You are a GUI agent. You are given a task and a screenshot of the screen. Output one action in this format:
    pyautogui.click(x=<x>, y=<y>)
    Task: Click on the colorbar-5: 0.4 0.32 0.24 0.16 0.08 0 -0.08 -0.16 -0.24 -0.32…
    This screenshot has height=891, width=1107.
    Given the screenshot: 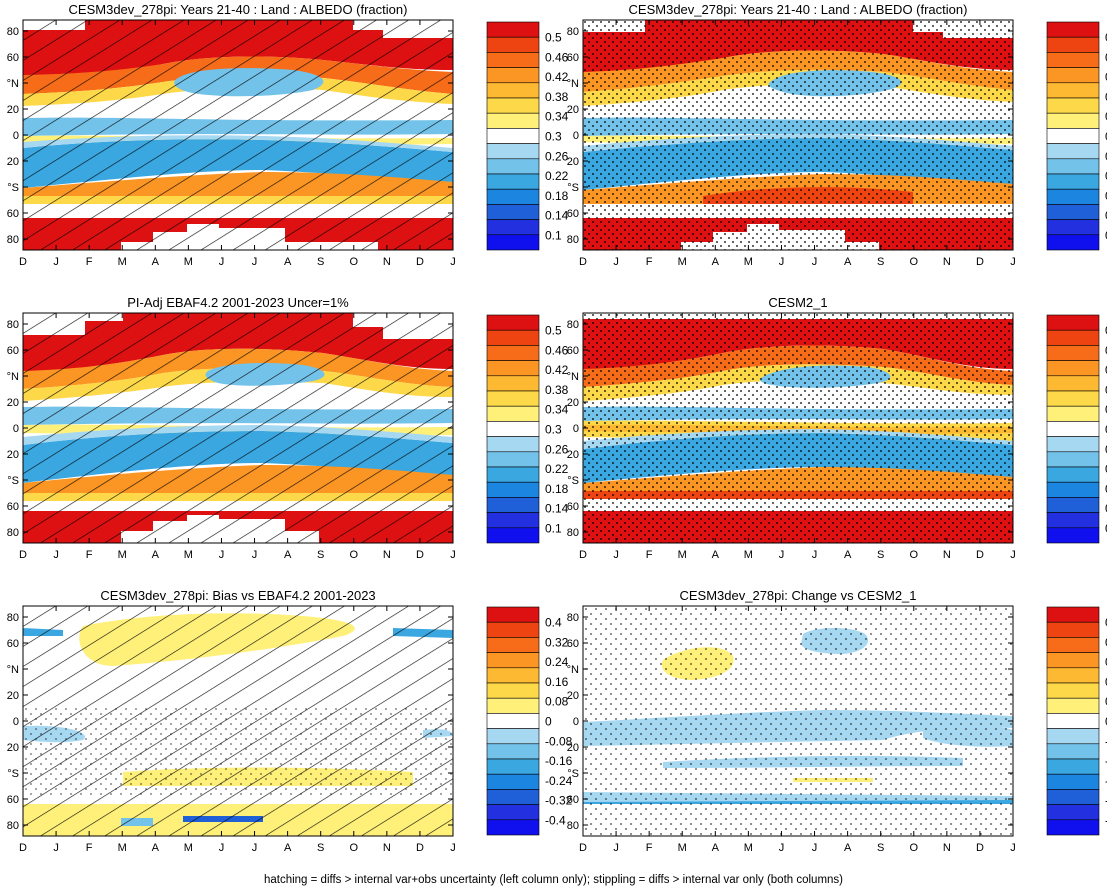 What is the action you would take?
    pyautogui.click(x=529, y=721)
    